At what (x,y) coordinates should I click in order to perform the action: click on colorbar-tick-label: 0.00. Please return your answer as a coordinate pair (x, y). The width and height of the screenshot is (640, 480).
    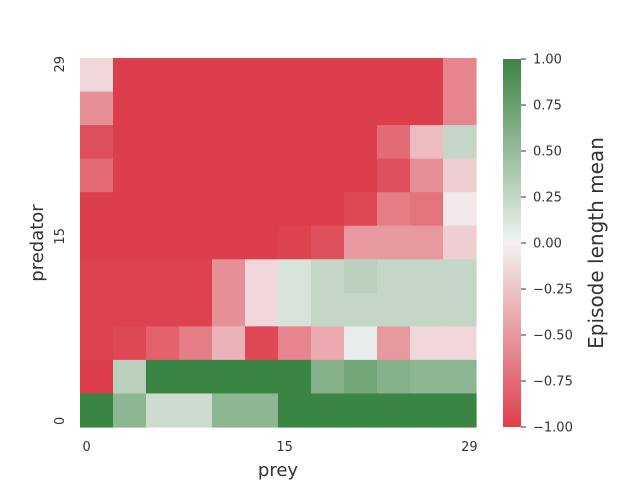
    Looking at the image, I should click on (547, 244).